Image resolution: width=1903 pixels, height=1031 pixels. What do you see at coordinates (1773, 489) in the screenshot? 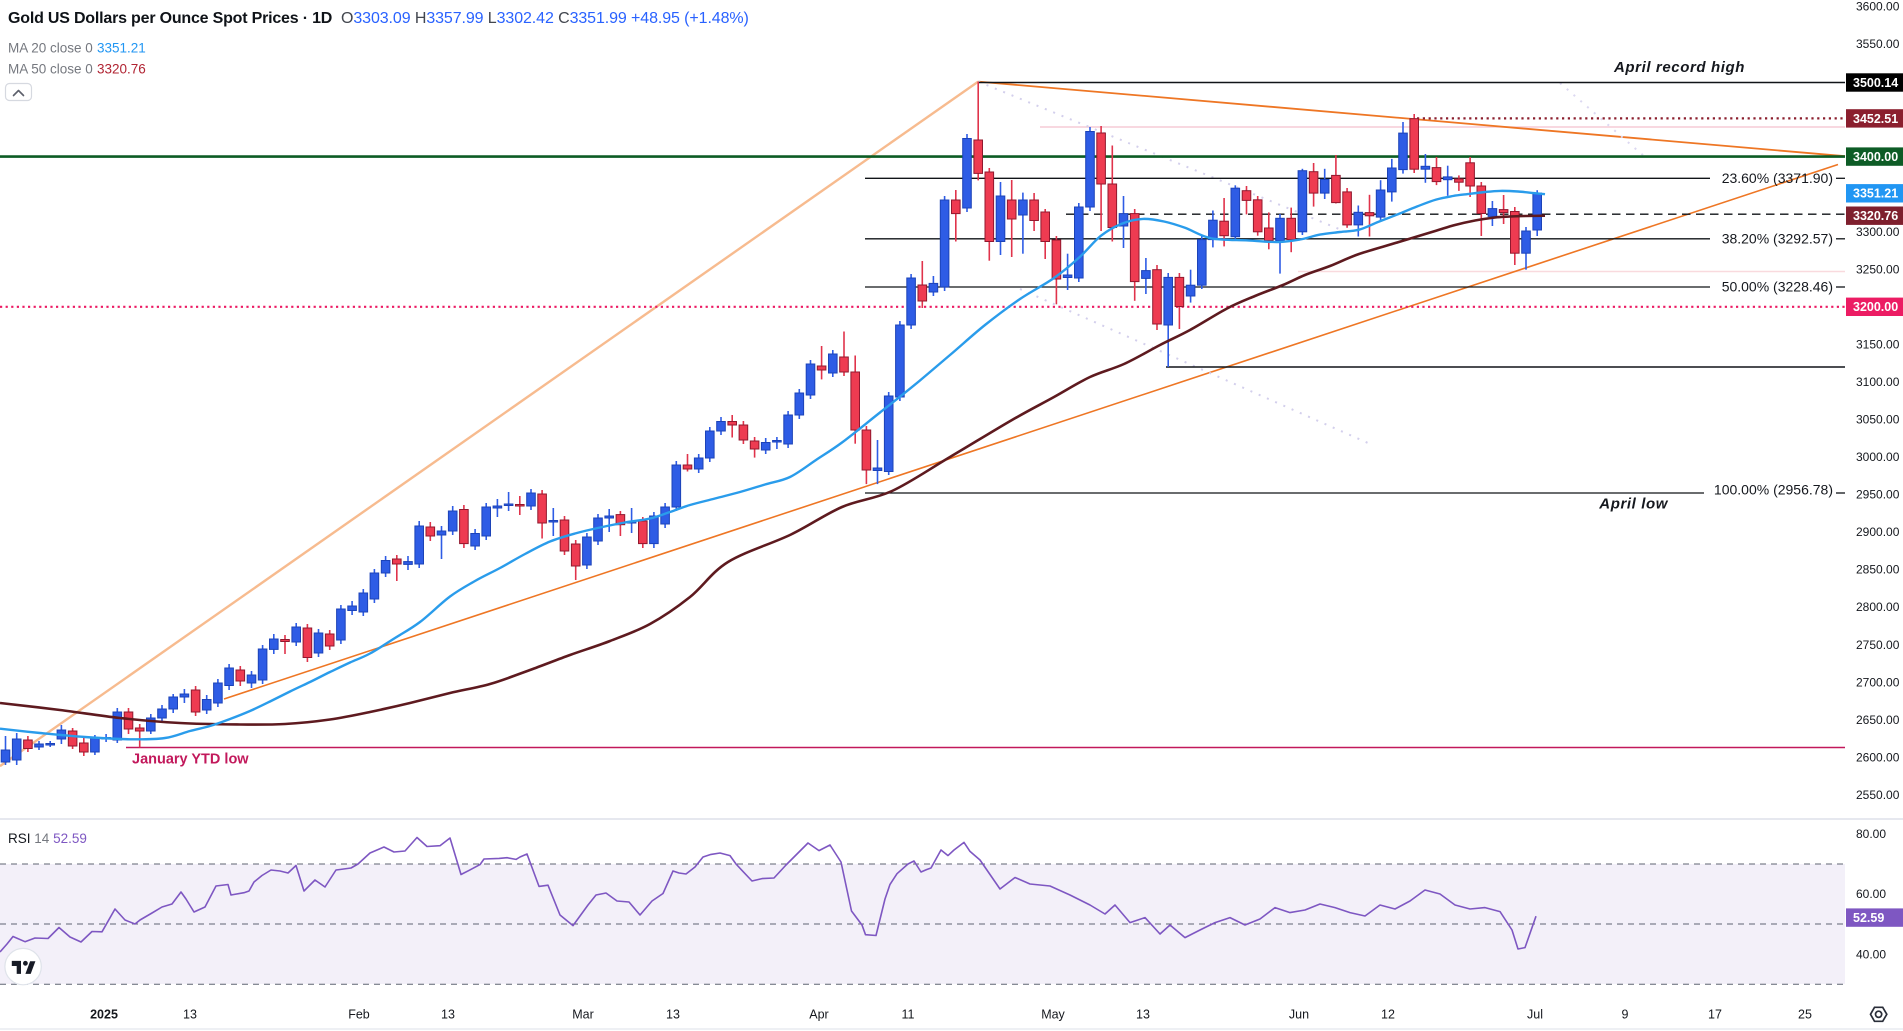
I see `svg-text: 100.00% (2956.78)` at bounding box center [1773, 489].